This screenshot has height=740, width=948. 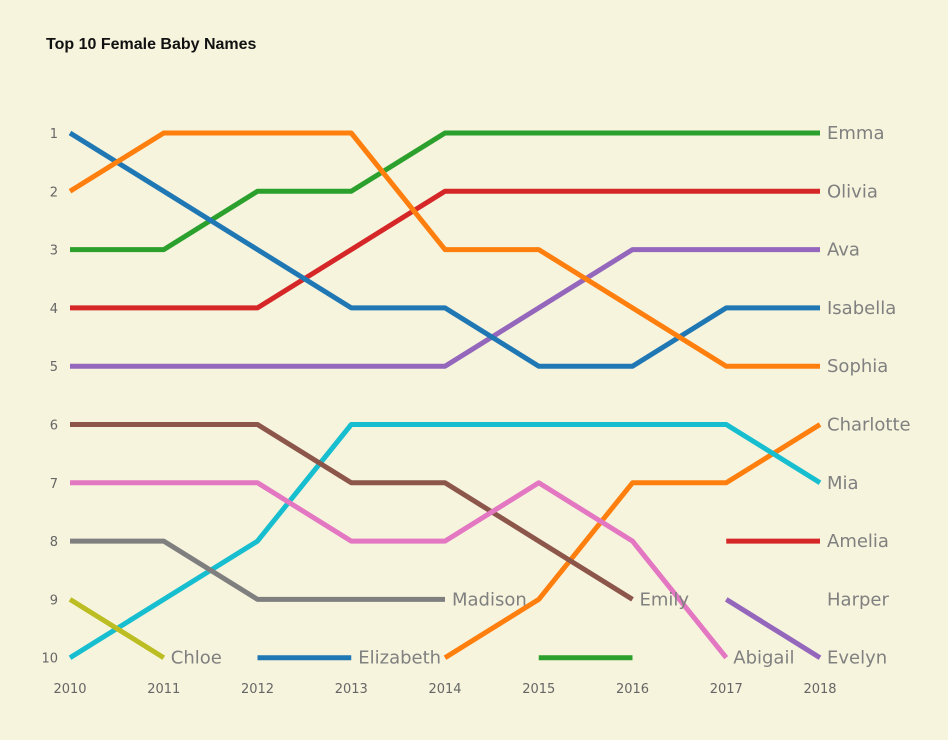 What do you see at coordinates (399, 658) in the screenshot?
I see `series-label-elizabeth: Elizabeth` at bounding box center [399, 658].